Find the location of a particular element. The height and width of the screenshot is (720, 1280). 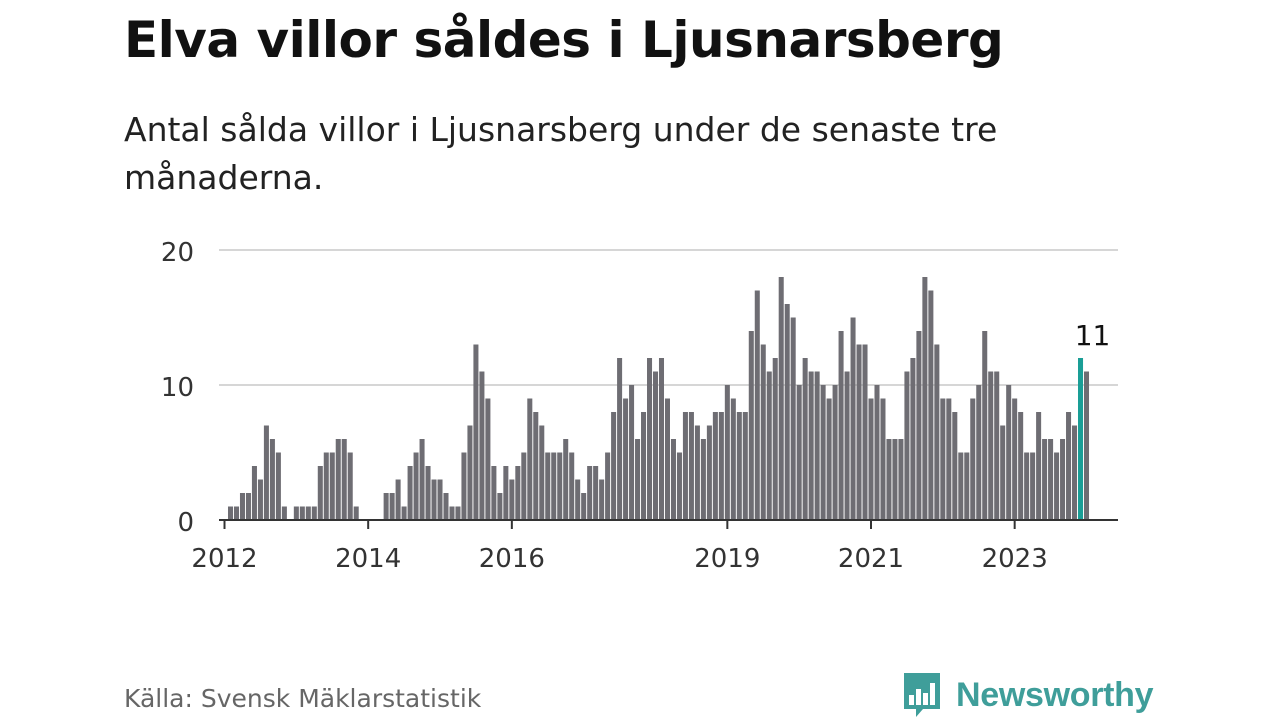

gridlines is located at coordinates (668, 317).